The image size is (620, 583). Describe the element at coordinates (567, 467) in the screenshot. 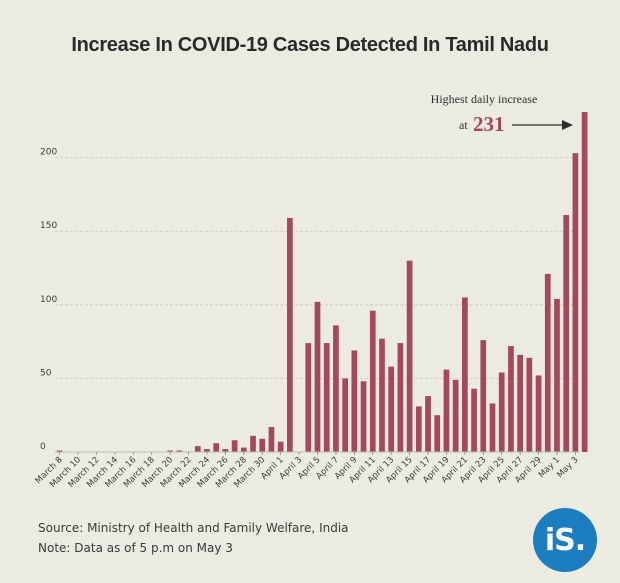

I see `x-tick-label: May 3` at that location.